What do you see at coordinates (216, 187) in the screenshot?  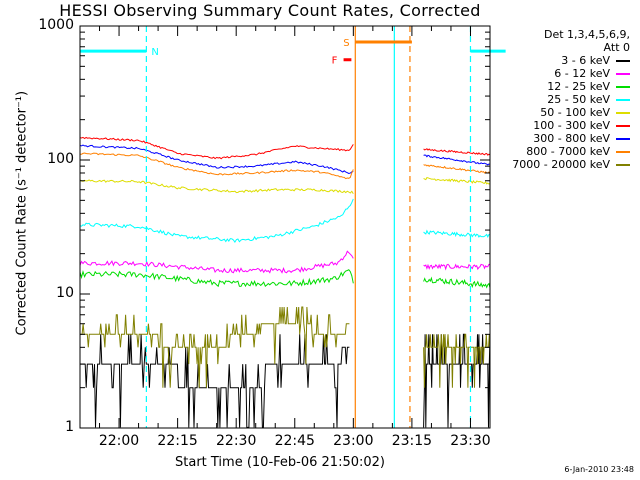 I see `series-line-4-seg1` at bounding box center [216, 187].